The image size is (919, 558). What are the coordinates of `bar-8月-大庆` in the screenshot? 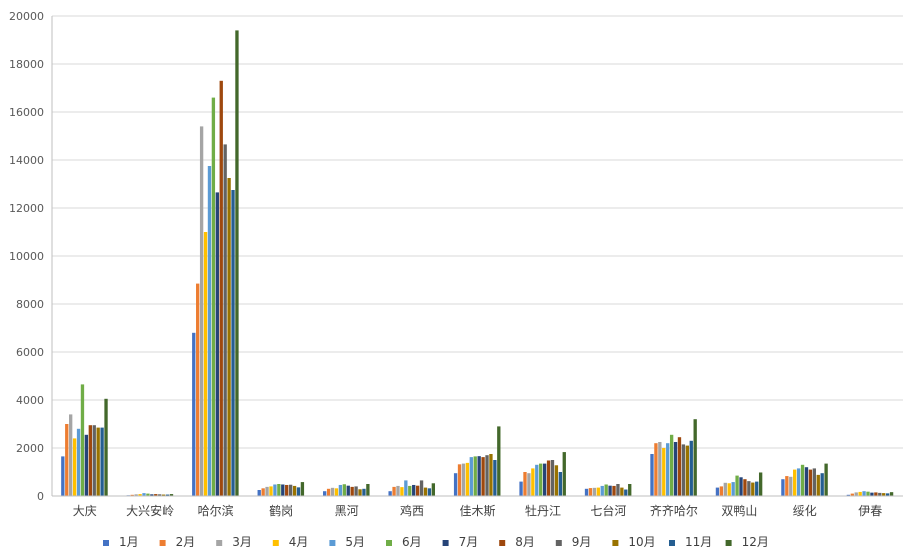 It's located at (90, 460).